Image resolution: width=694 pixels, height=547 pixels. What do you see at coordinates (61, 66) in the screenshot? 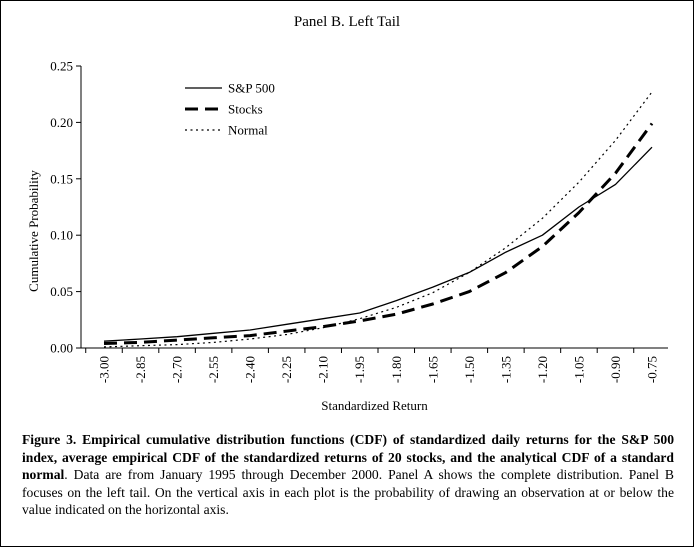
I see `y-tick-label: 0.25` at bounding box center [61, 66].